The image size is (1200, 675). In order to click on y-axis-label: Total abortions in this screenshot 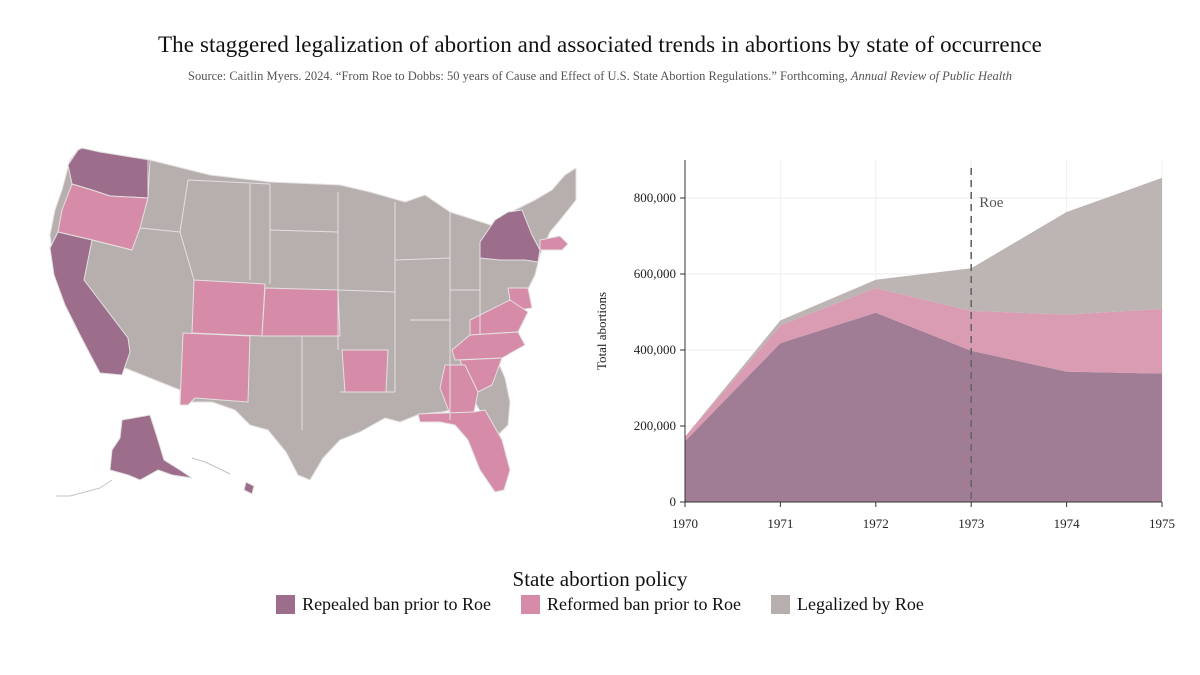, I will do `click(601, 331)`.